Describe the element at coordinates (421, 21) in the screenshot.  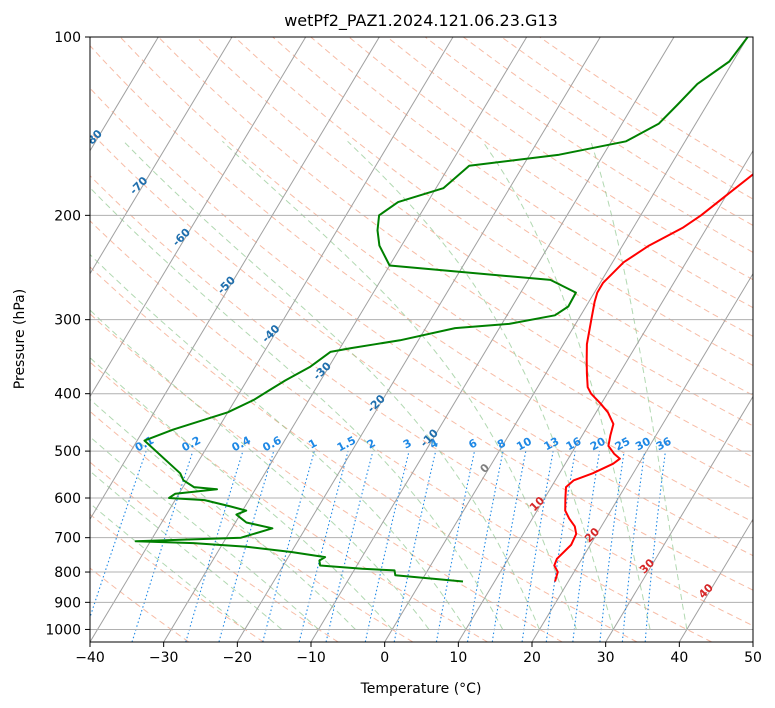
I see `chart-title: wetPf2_PAZ1.2024.121.06.23.G13` at that location.